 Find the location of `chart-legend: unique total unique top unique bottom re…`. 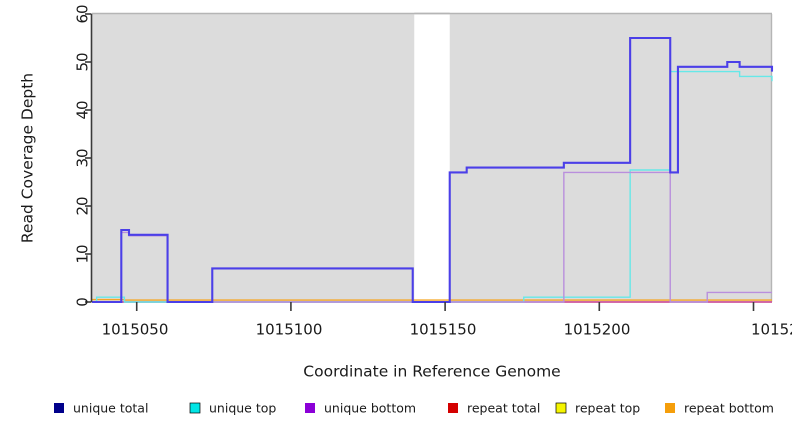

chart-legend: unique total unique top unique bottom re… is located at coordinates (414, 408).